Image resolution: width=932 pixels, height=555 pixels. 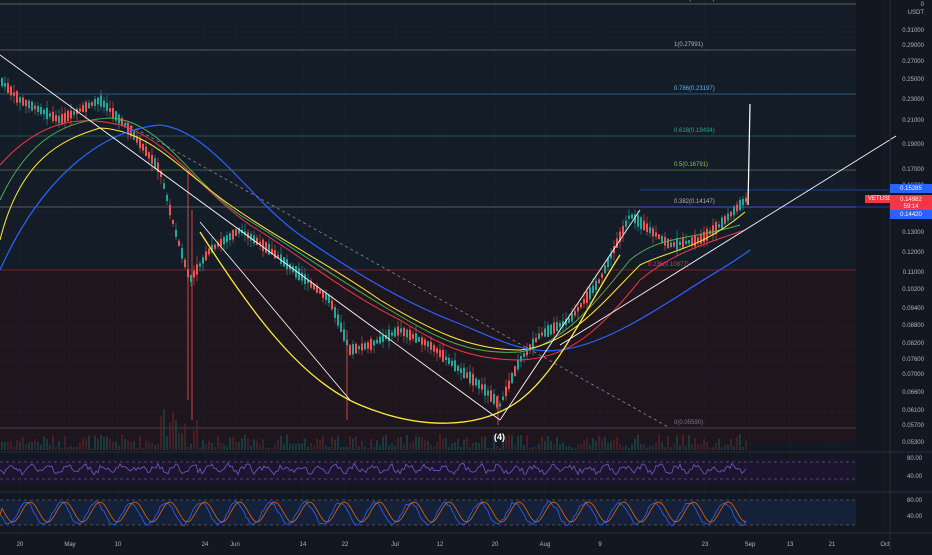 I want to click on price-axis-label: 0.23000, so click(x=913, y=100).